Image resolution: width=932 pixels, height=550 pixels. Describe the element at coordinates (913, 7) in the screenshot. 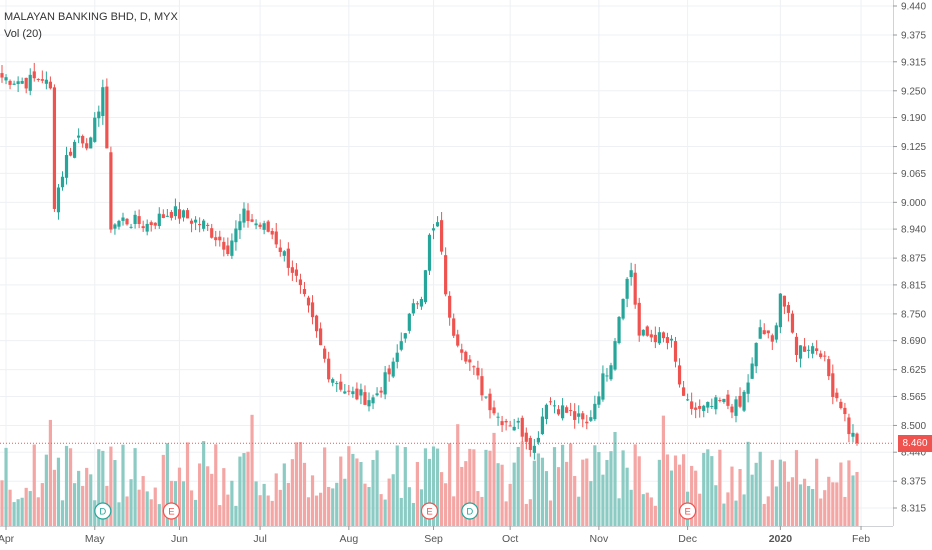

I see `y-tick-label: 9.440` at that location.